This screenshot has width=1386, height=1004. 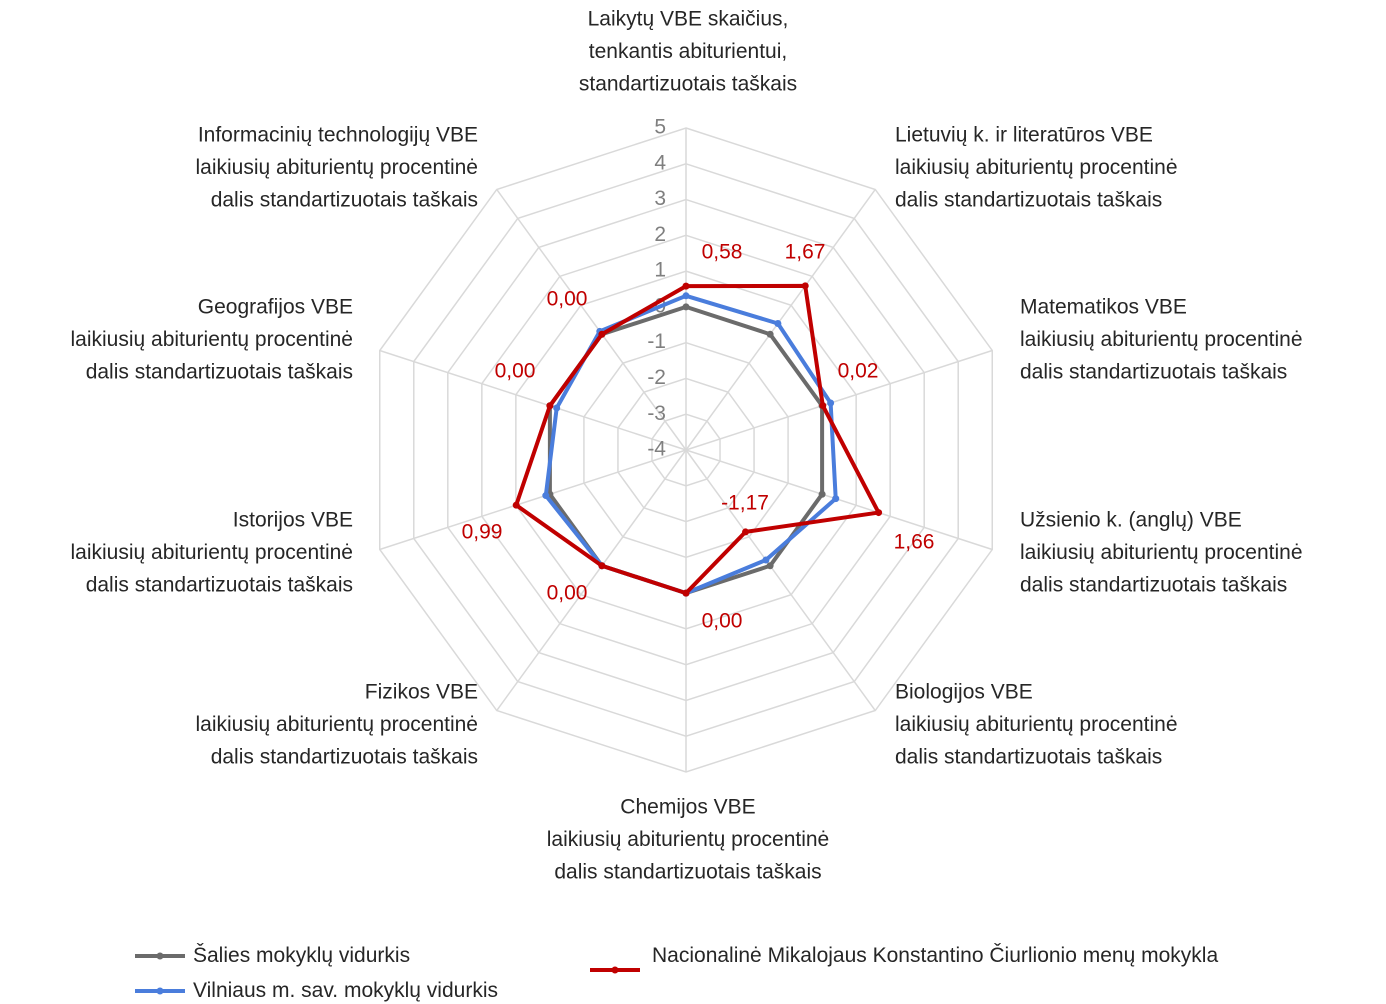 What do you see at coordinates (660, 234) in the screenshot?
I see `r-tick-label: 2` at bounding box center [660, 234].